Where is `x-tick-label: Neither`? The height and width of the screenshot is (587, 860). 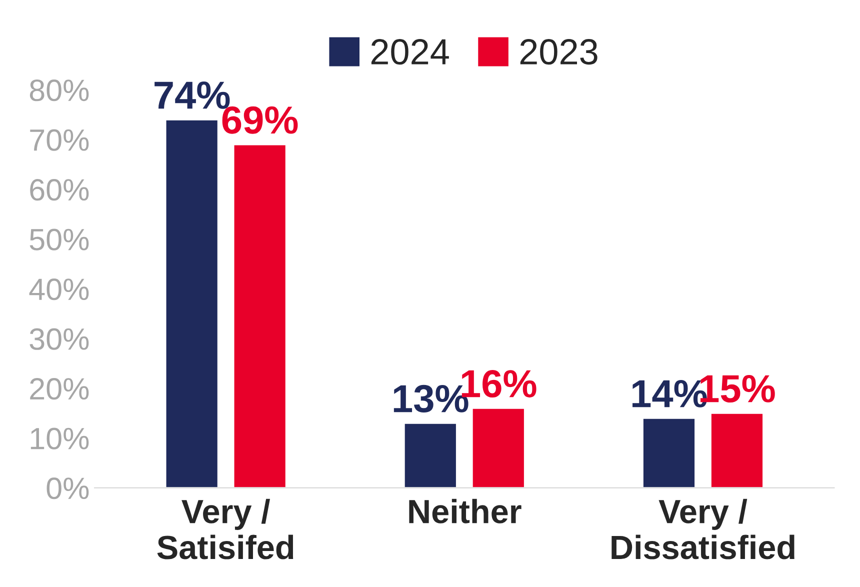 x-tick-label: Neither is located at coordinates (465, 511).